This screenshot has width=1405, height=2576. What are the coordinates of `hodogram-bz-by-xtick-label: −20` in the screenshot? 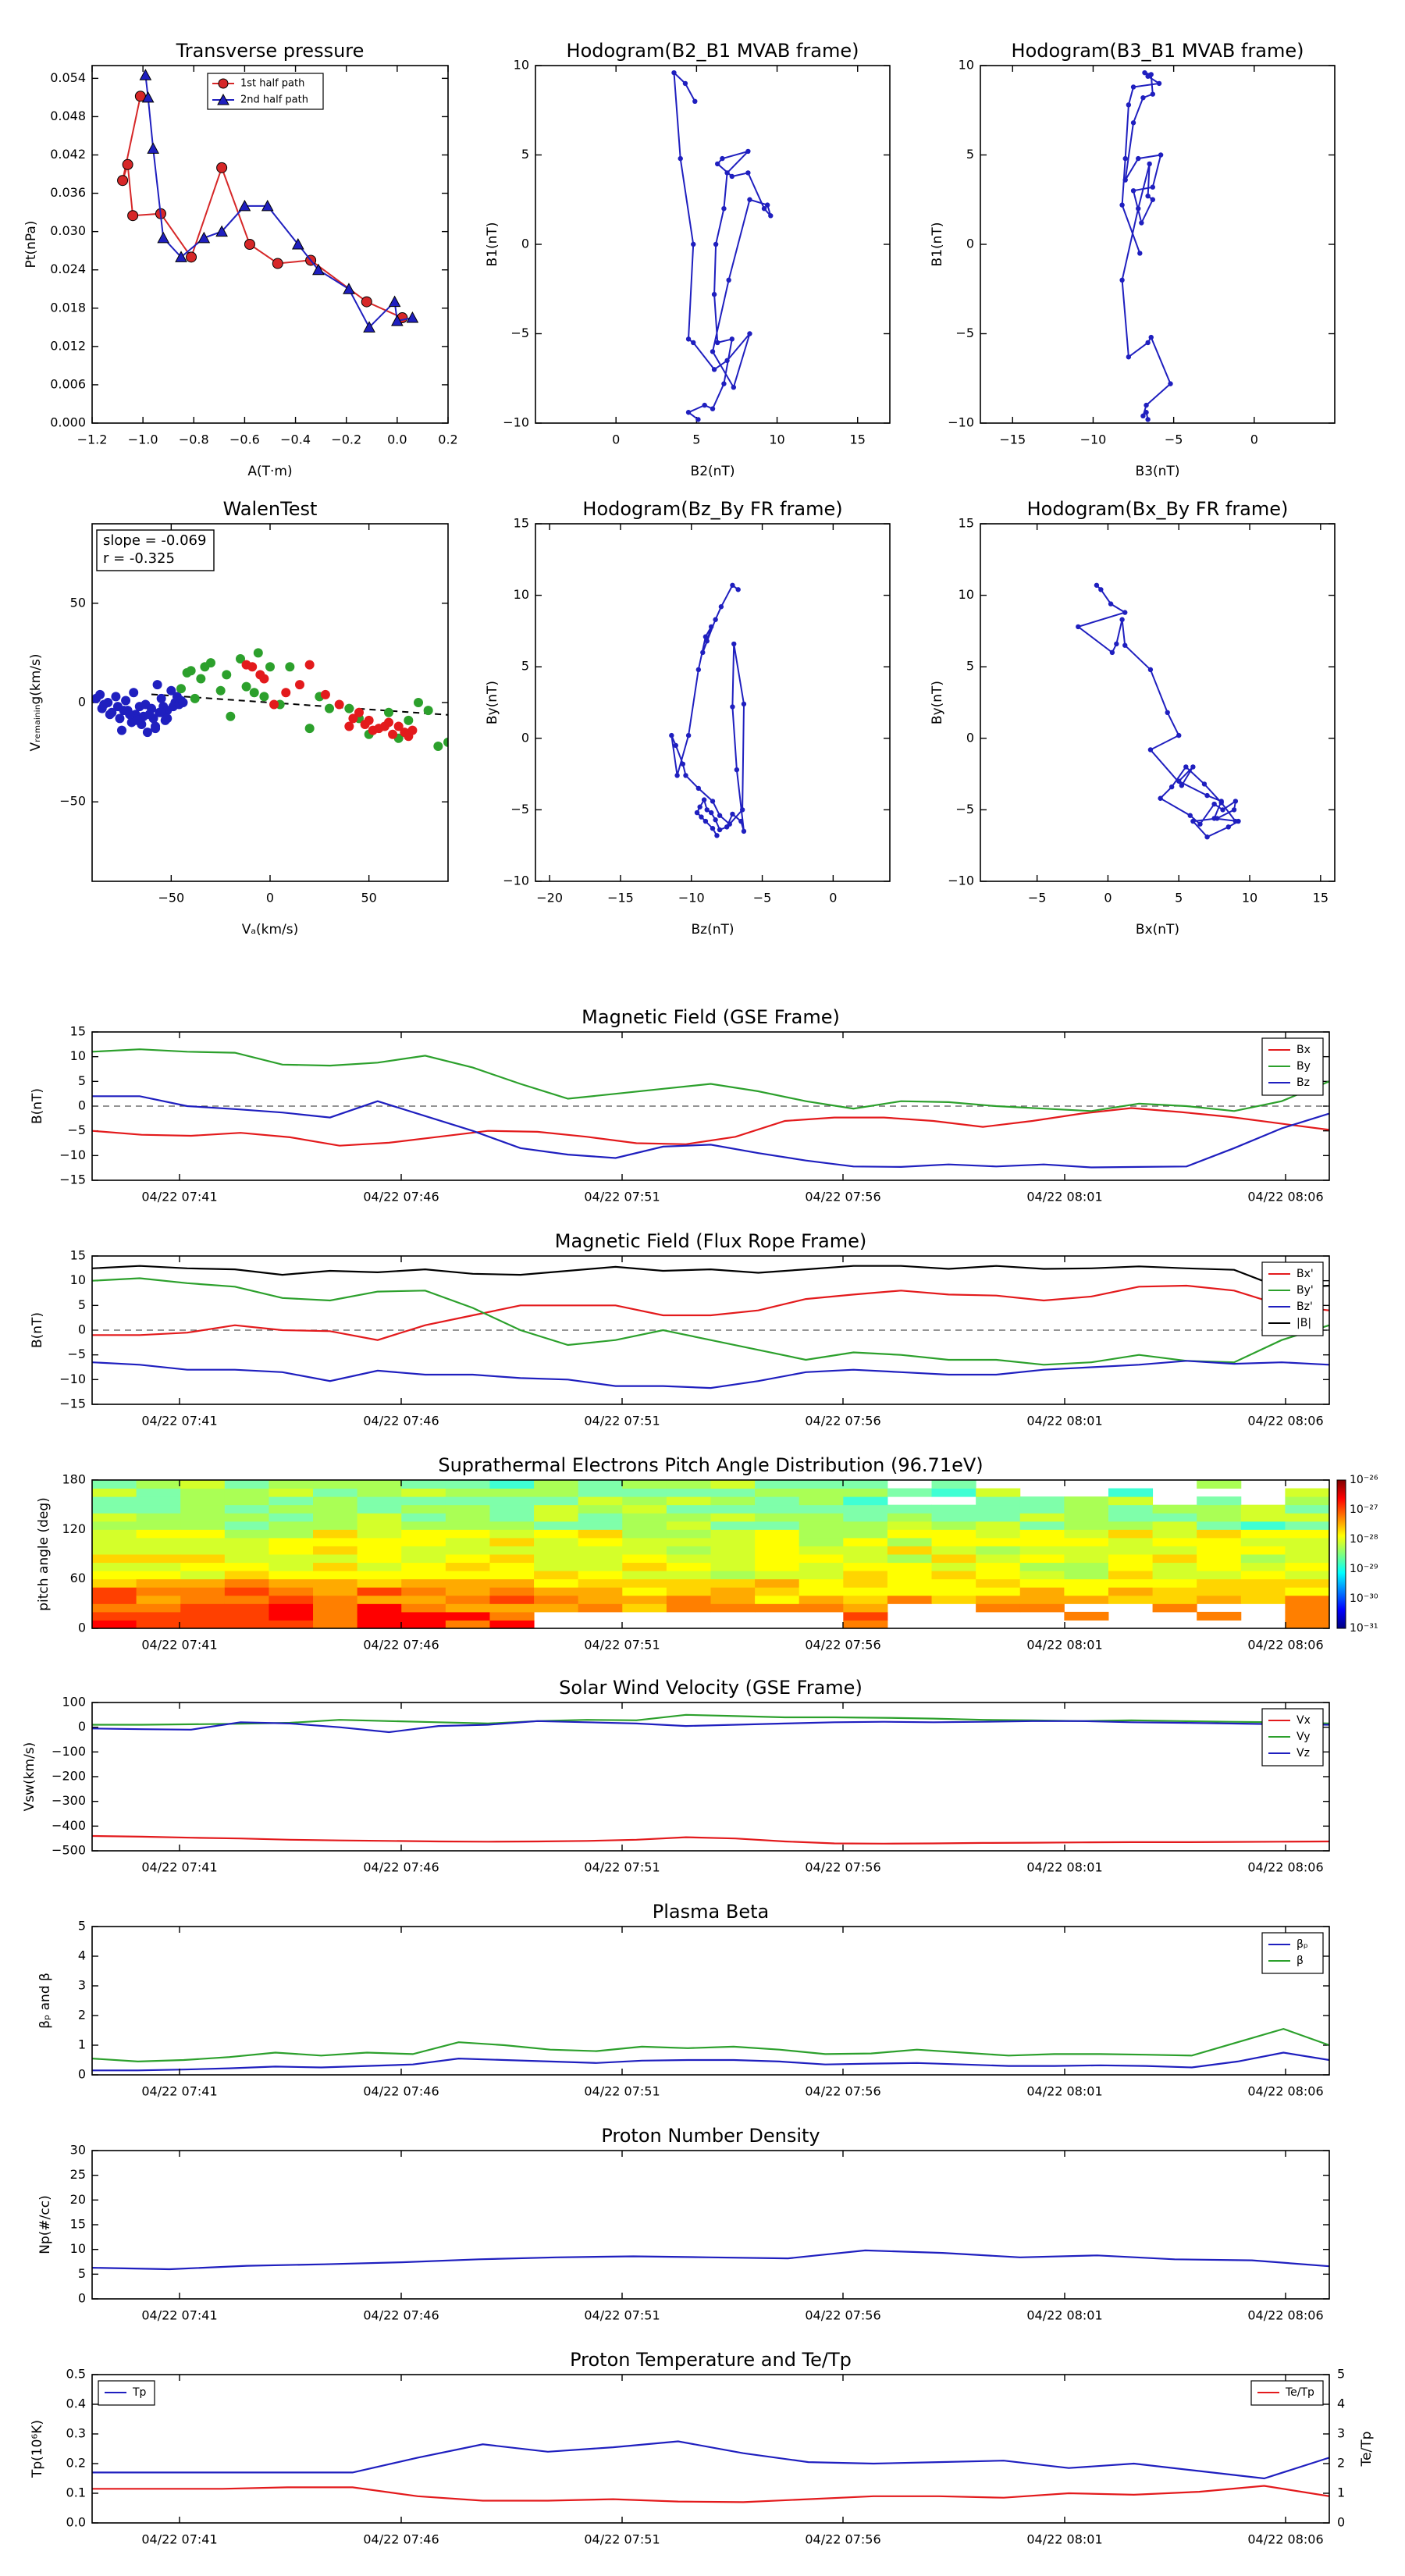 It's located at (549, 899).